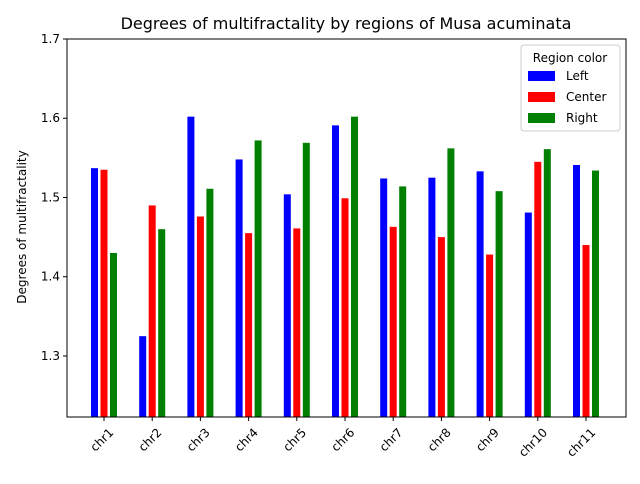 This screenshot has width=640, height=484. Describe the element at coordinates (335, 271) in the screenshot. I see `bar-left-chr6` at that location.